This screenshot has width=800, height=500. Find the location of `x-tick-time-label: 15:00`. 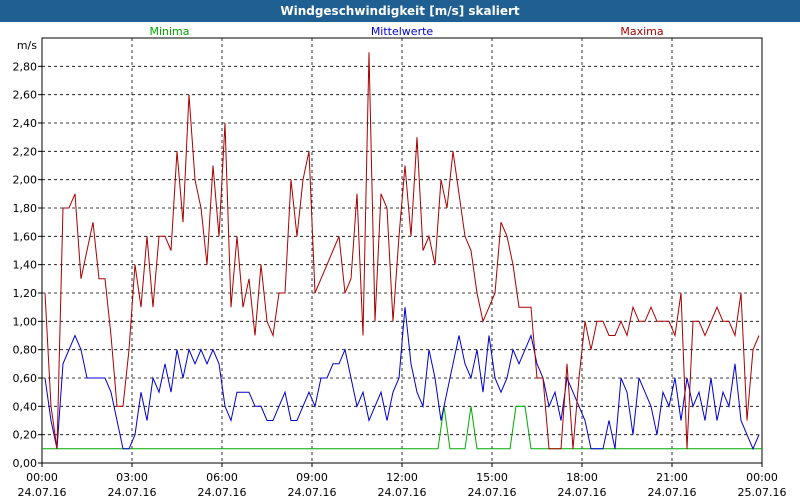

x-tick-time-label: 15:00 is located at coordinates (492, 477).